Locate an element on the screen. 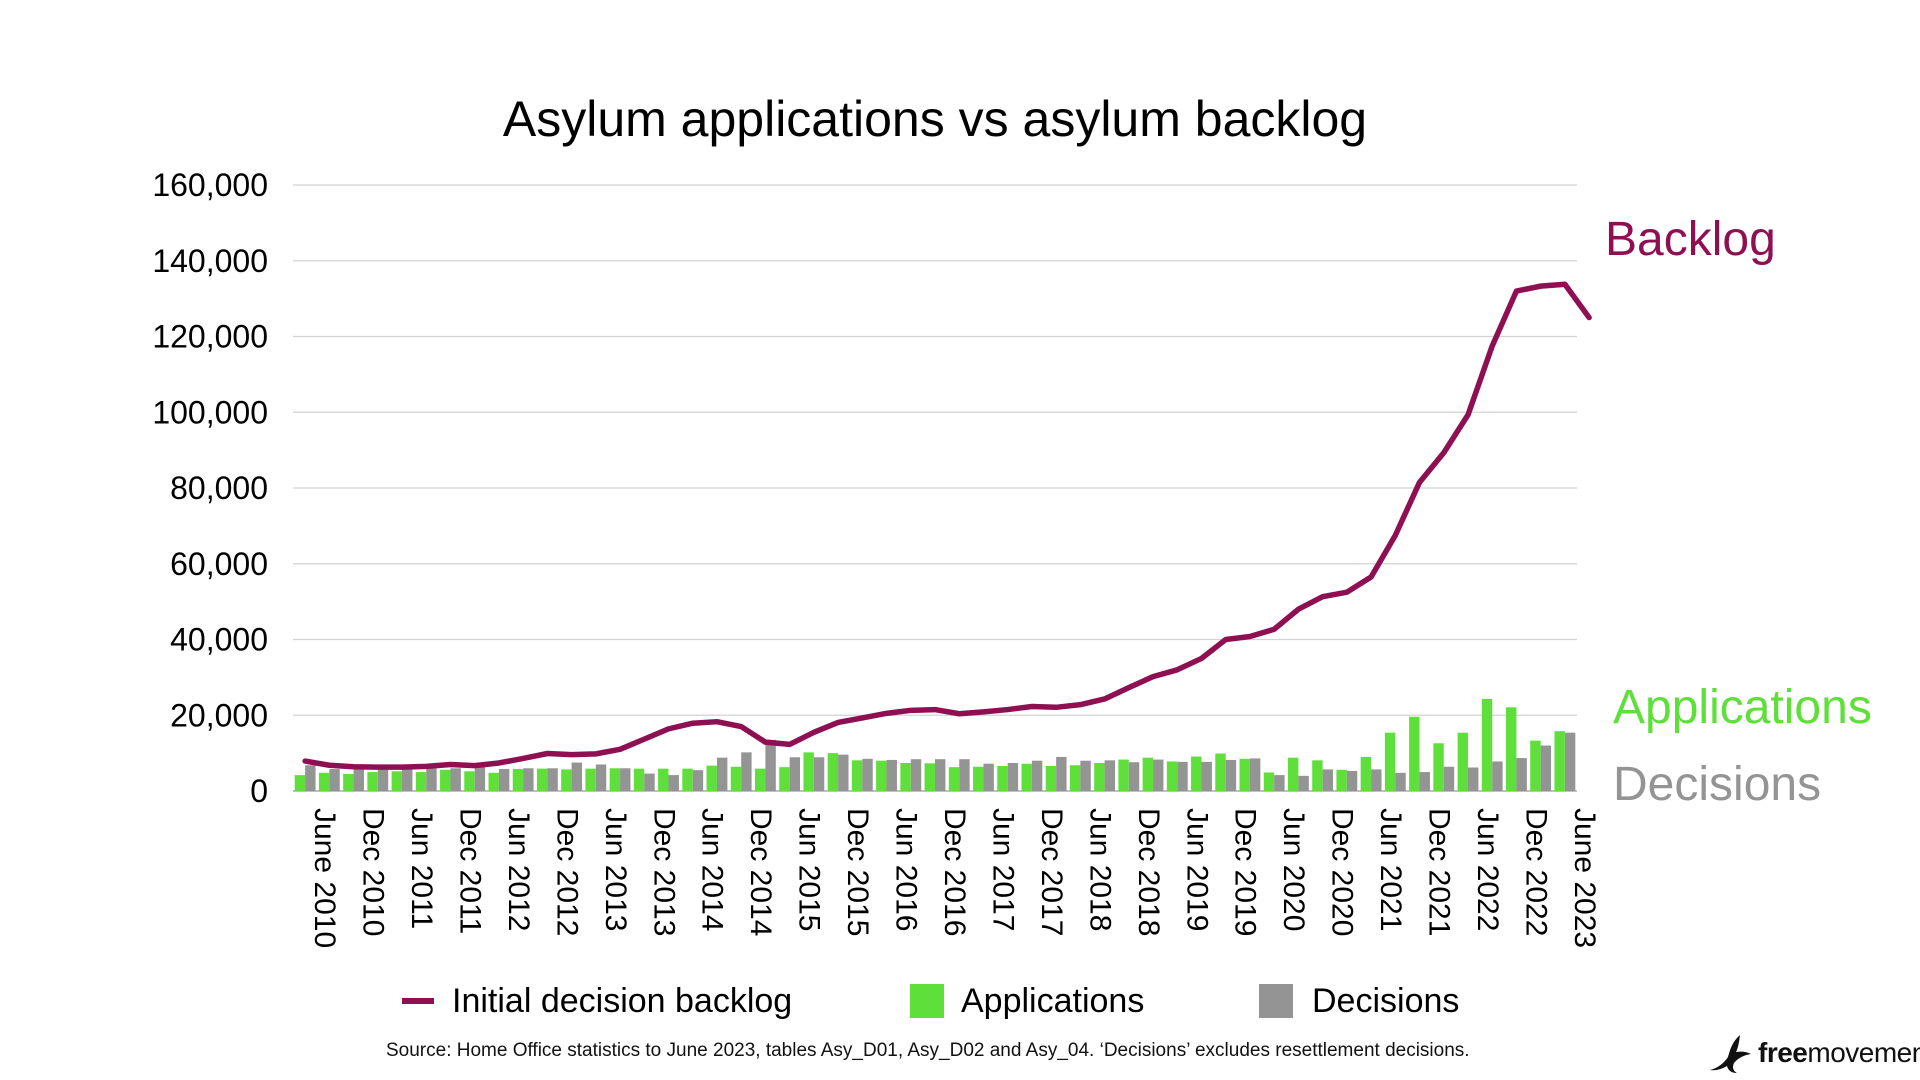 The width and height of the screenshot is (1920, 1080). x-tick-label: Dec 2019 is located at coordinates (1245, 872).